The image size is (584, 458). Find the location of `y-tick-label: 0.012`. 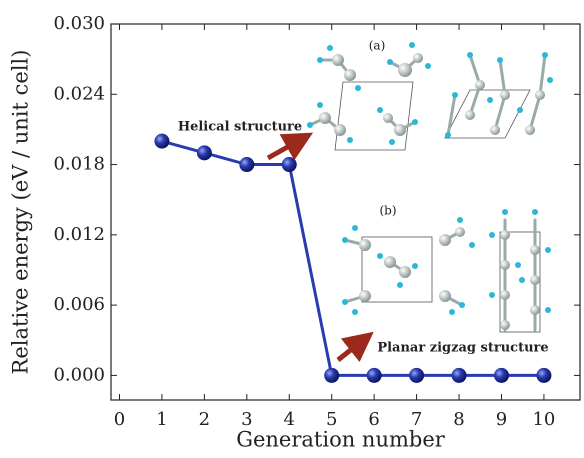

y-tick-label: 0.012 is located at coordinates (79, 234).